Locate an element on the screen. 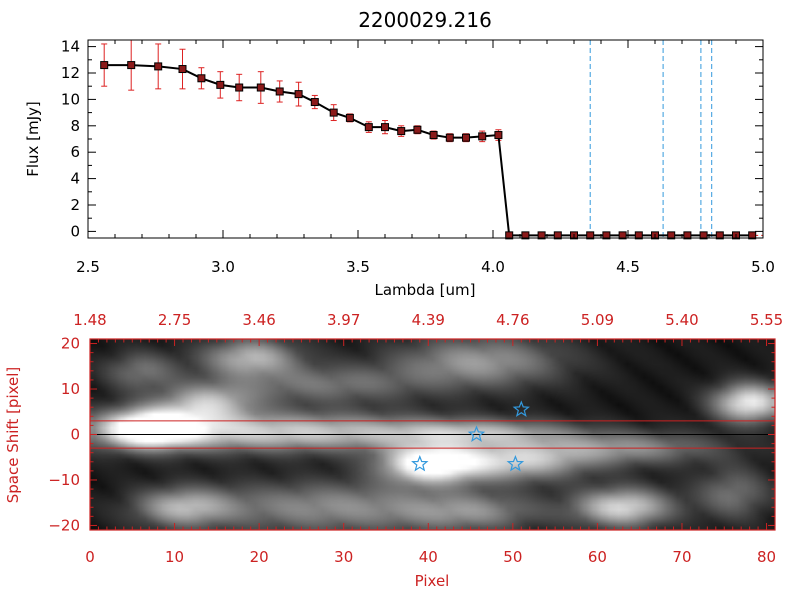  y-tick-label: 20 is located at coordinates (70, 344).